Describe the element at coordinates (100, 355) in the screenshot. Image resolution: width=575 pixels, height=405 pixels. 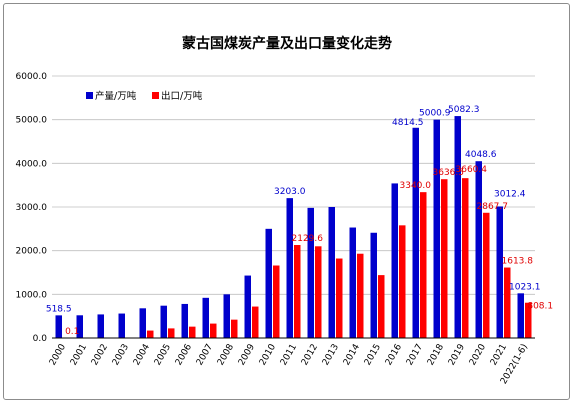
I see `x-tick-label: 2002` at that location.